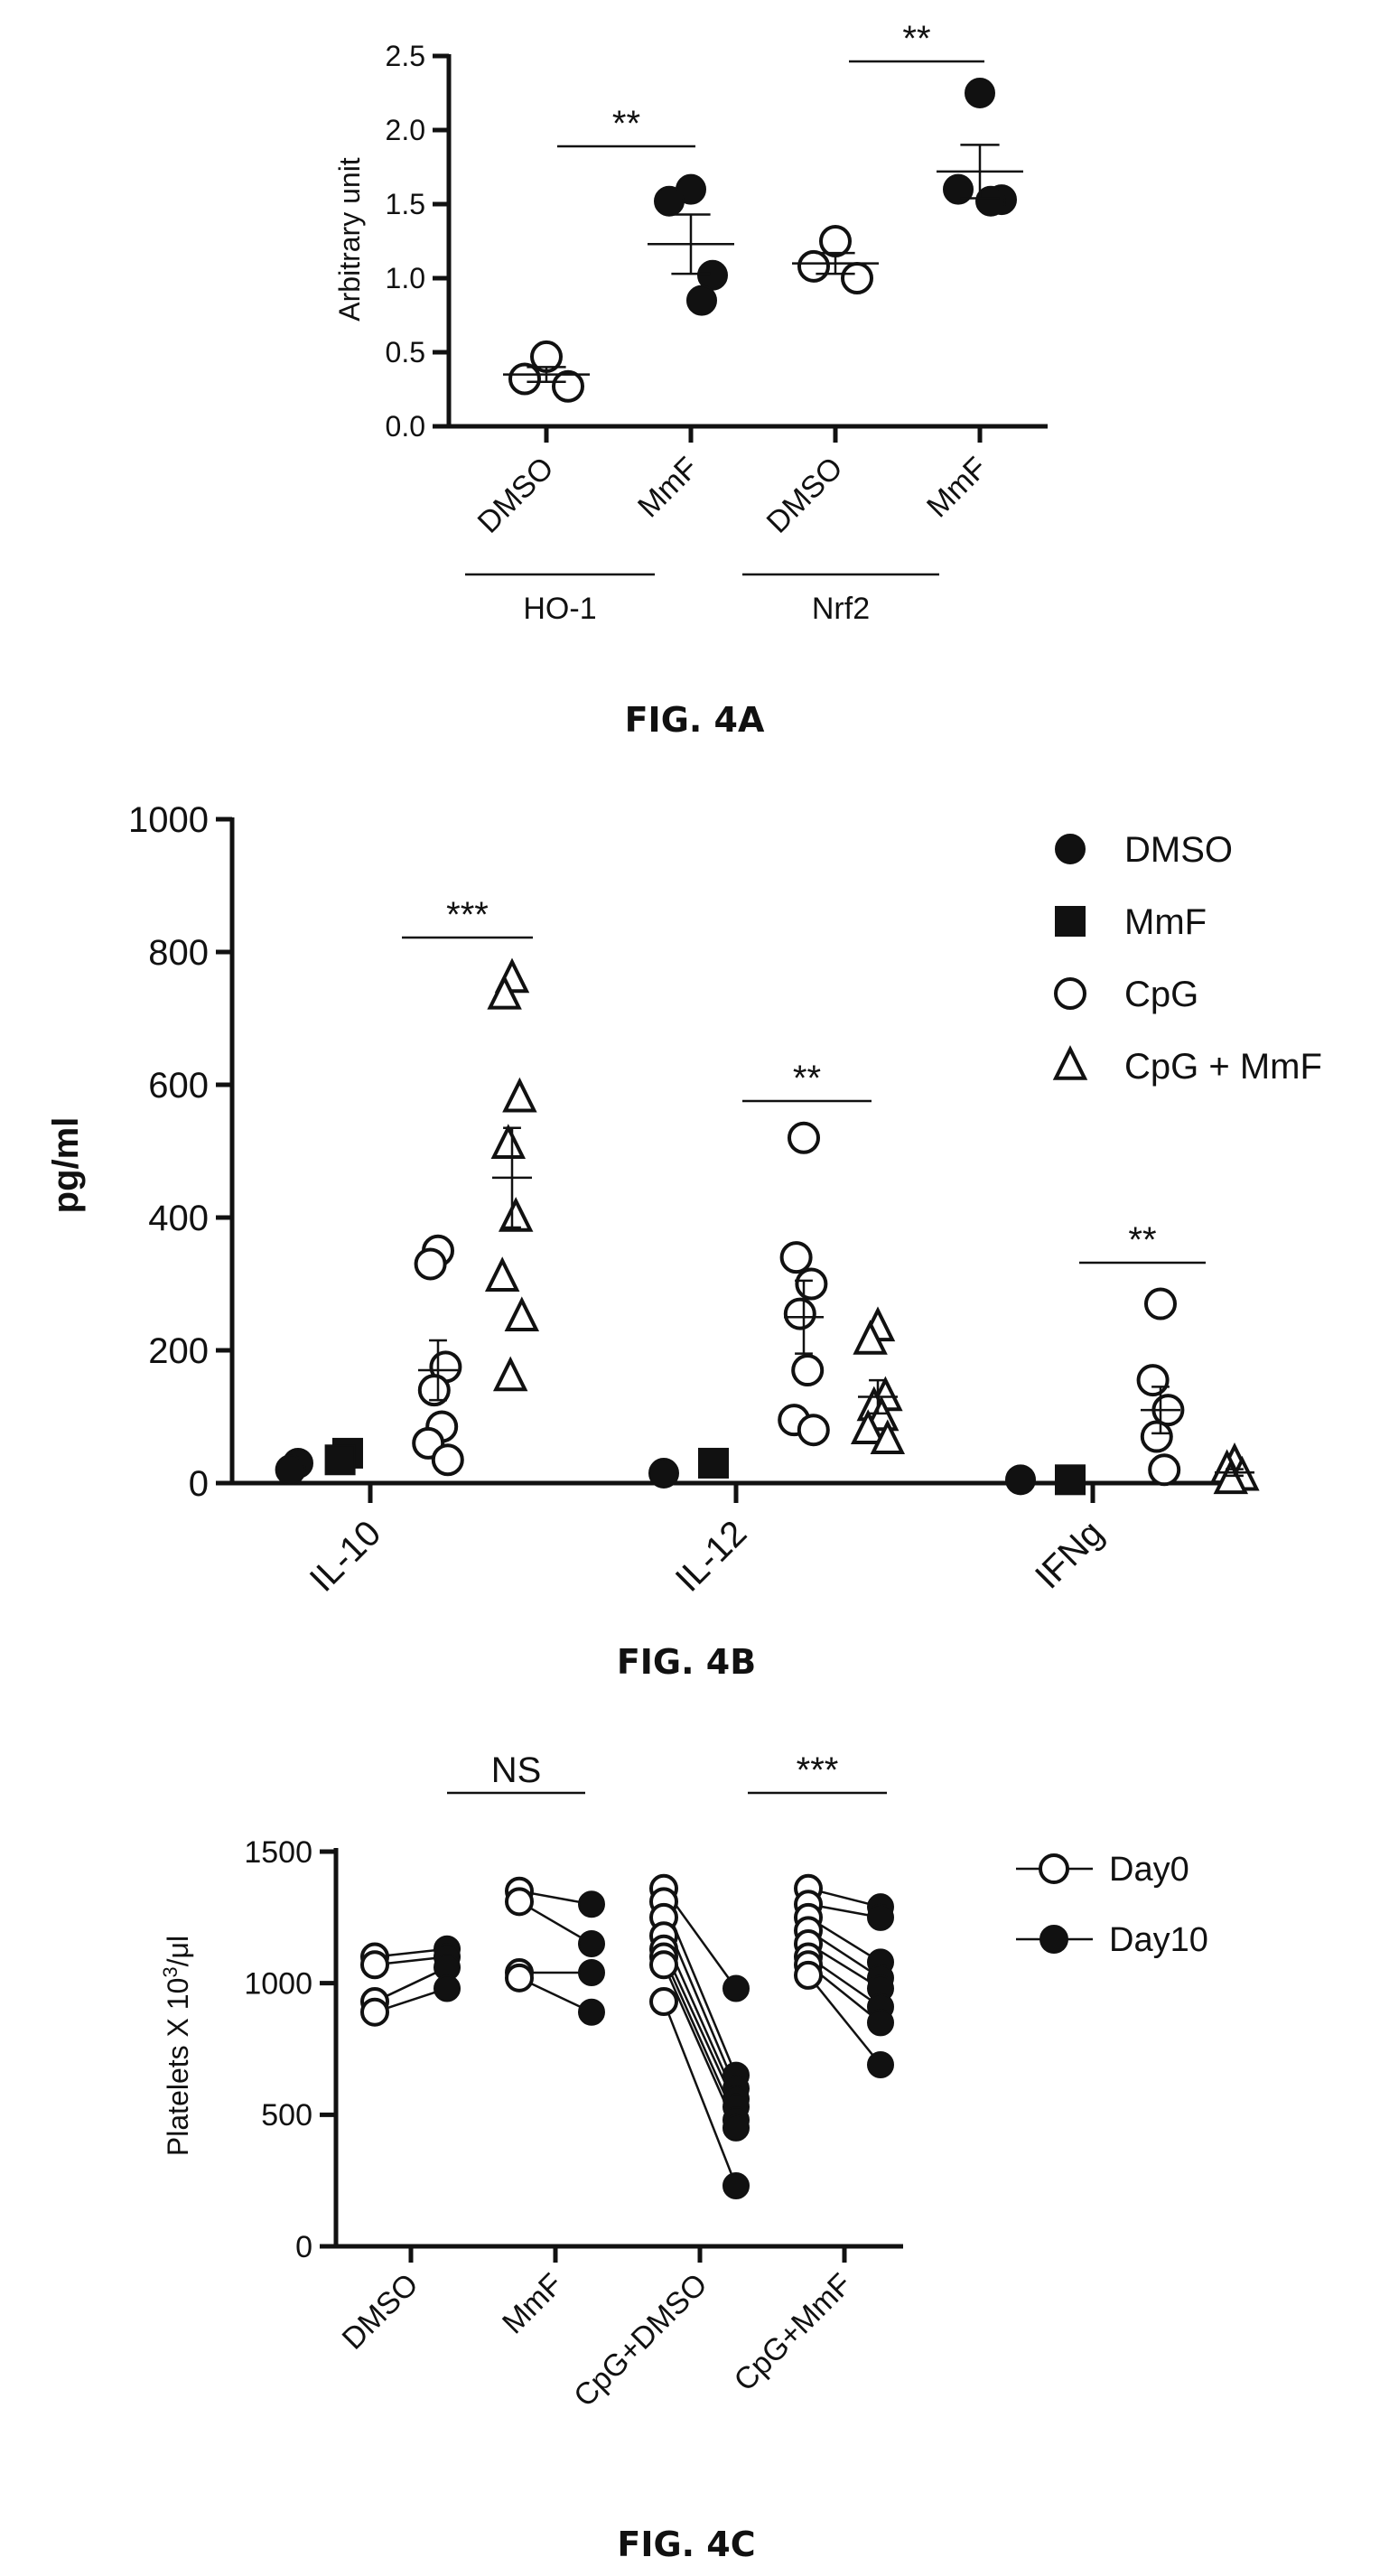  I want to click on pair-line, so click(844, 2020).